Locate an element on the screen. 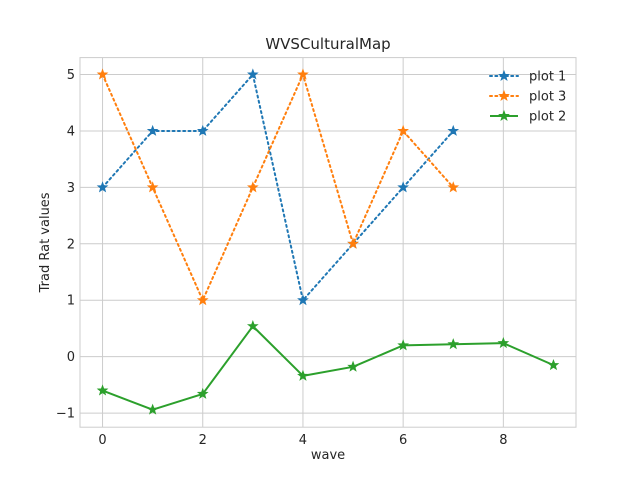  y-tick-label: 5 is located at coordinates (71, 75).